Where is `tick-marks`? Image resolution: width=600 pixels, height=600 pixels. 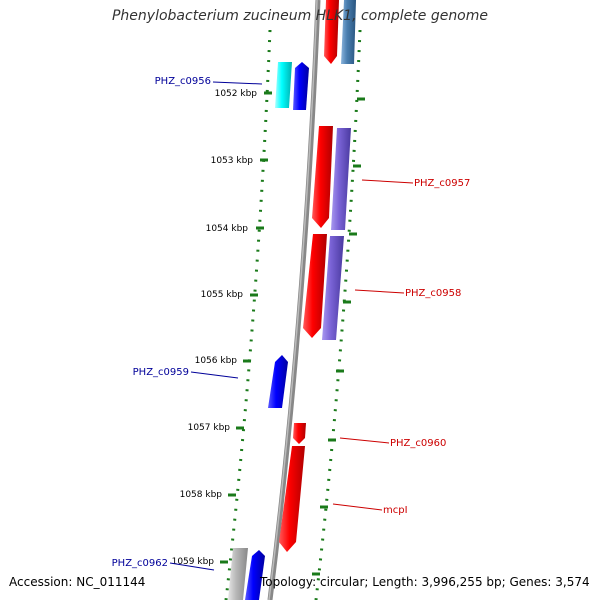
tick-marks is located at coordinates (246, 327).